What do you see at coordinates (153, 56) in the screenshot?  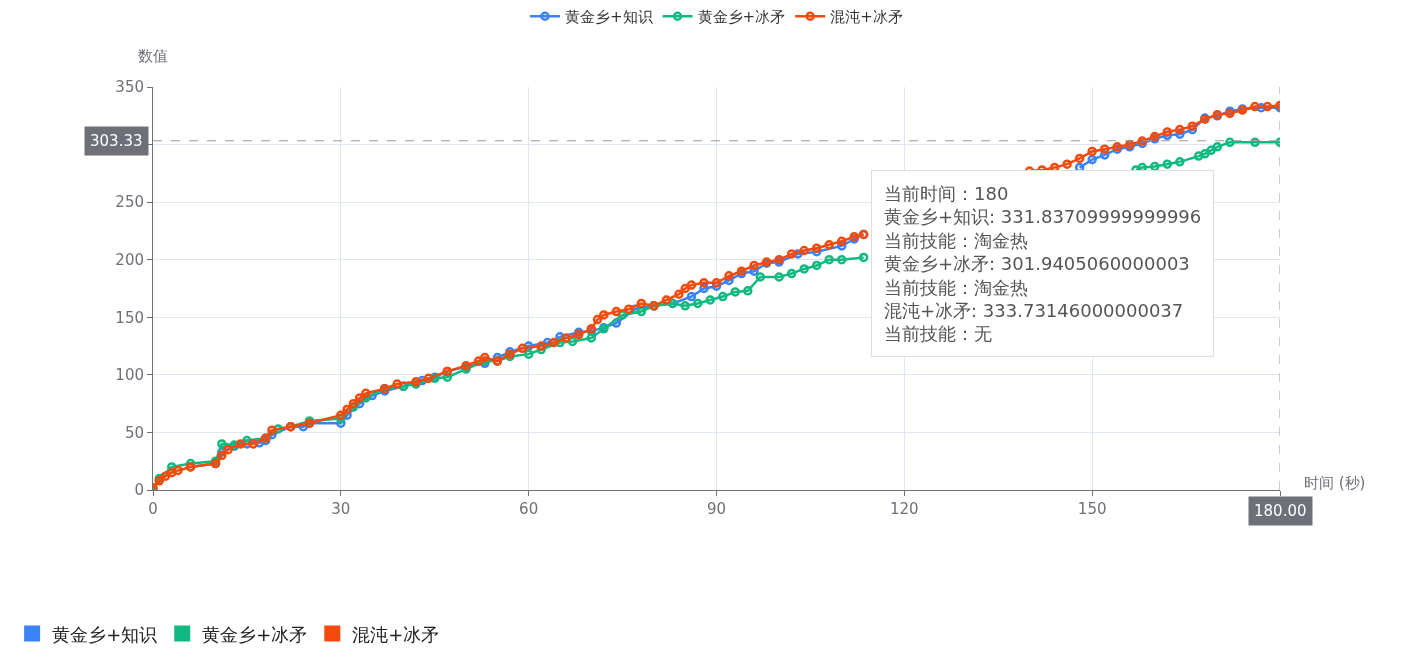 I see `y-axis-title: 数值` at bounding box center [153, 56].